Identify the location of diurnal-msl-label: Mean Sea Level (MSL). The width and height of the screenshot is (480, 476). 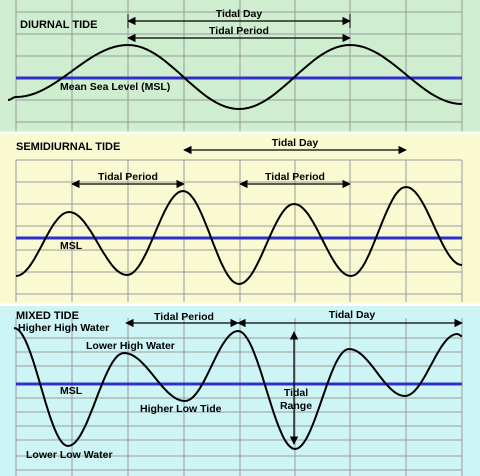
(115, 87).